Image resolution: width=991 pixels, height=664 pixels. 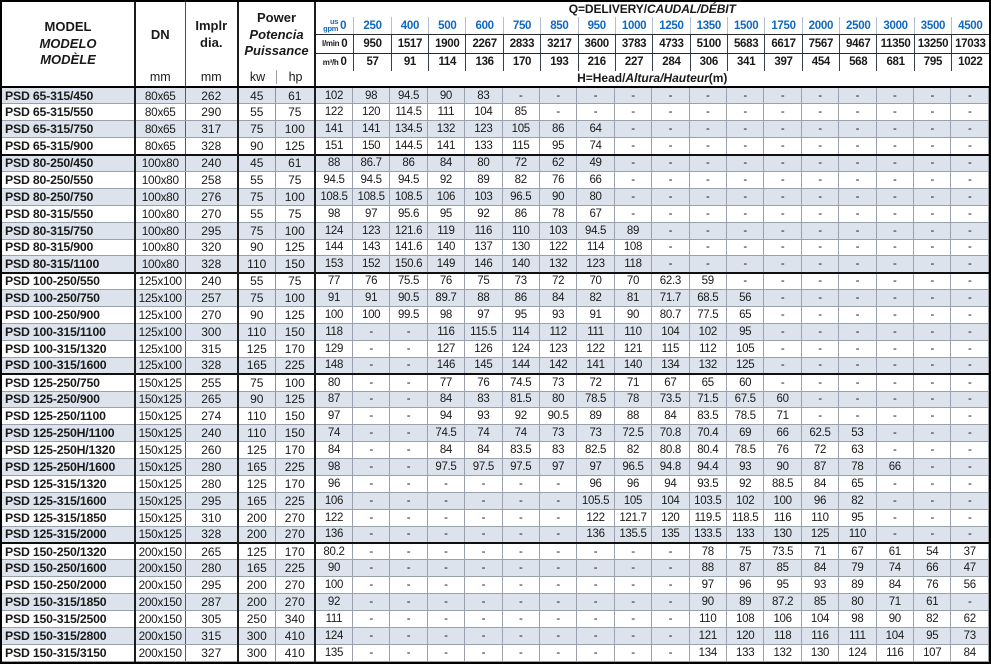 I want to click on l-min-value: 2267, so click(x=483, y=44).